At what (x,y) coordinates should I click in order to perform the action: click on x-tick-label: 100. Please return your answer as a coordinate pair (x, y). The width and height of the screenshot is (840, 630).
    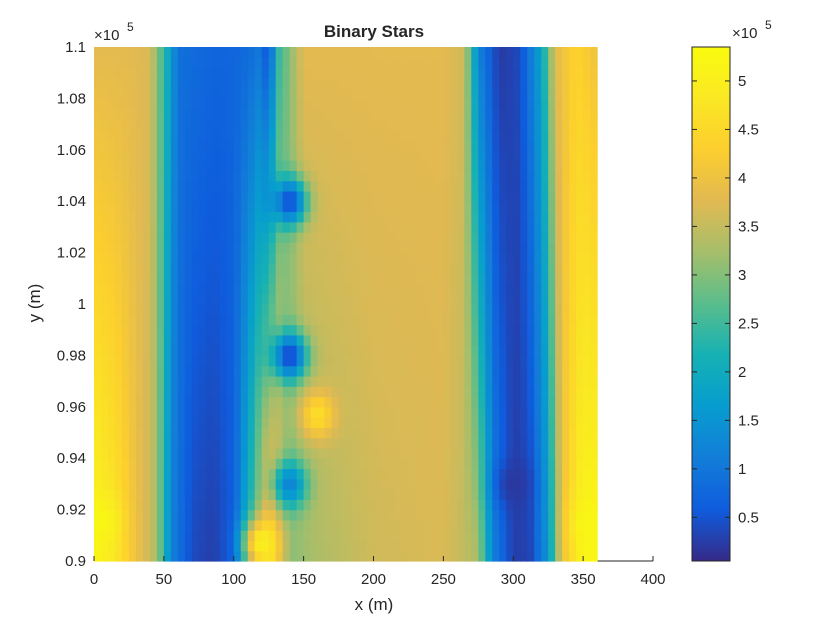
    Looking at the image, I should click on (233, 579).